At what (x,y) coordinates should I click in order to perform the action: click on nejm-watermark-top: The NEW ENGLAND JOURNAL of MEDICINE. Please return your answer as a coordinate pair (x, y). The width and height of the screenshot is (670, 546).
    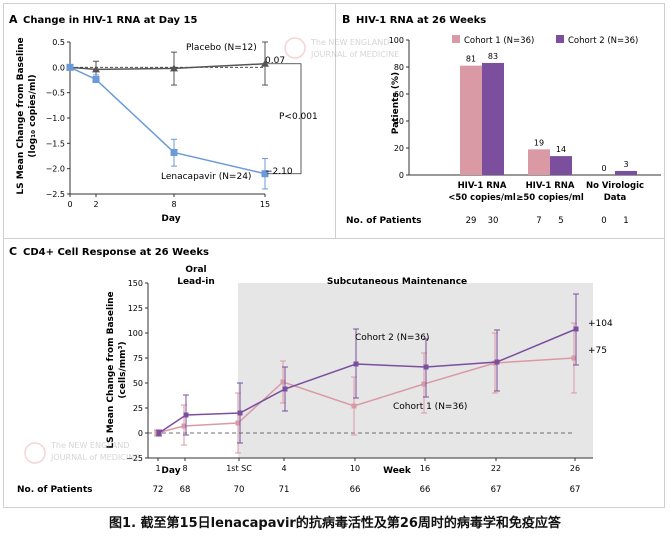
    Looking at the image, I should click on (341, 48).